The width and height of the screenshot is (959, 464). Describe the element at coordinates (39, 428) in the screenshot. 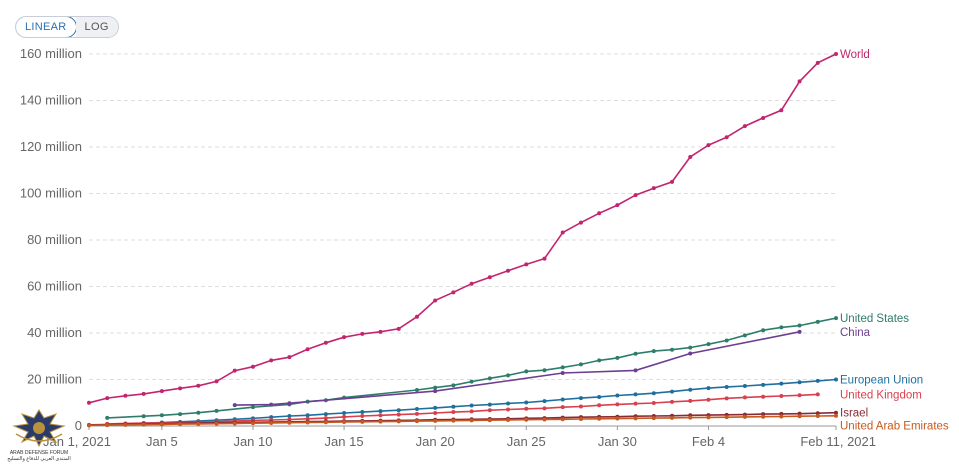

I see `arab-defense-forum-logo` at that location.